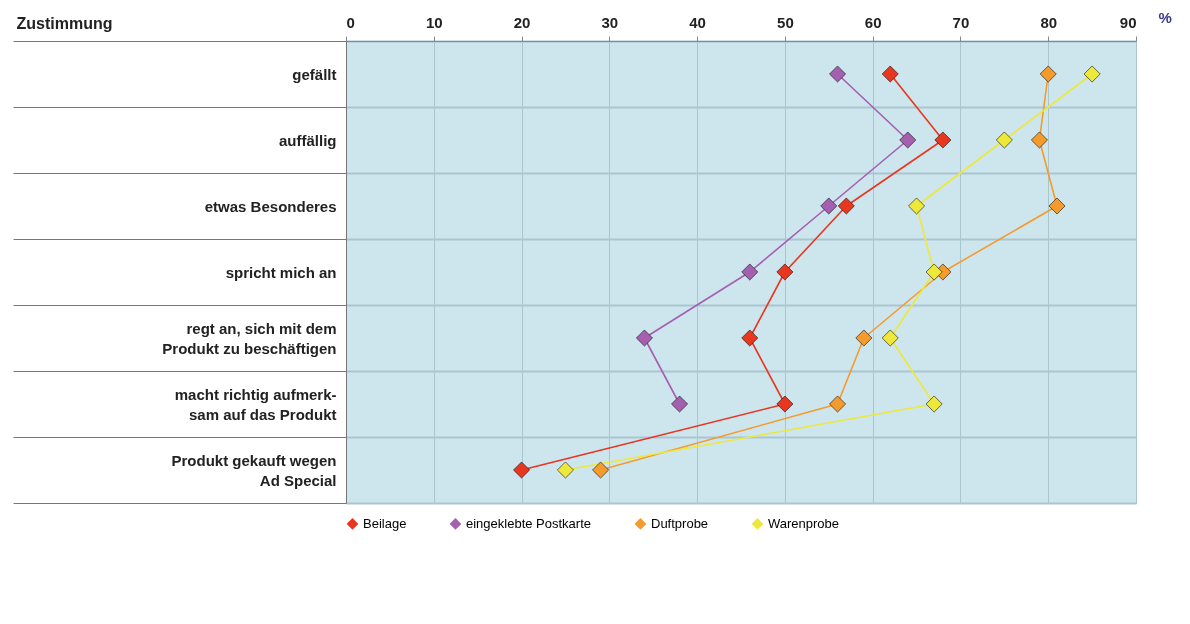 The height and width of the screenshot is (624, 1190). I want to click on x-tick-label: 50, so click(785, 22).